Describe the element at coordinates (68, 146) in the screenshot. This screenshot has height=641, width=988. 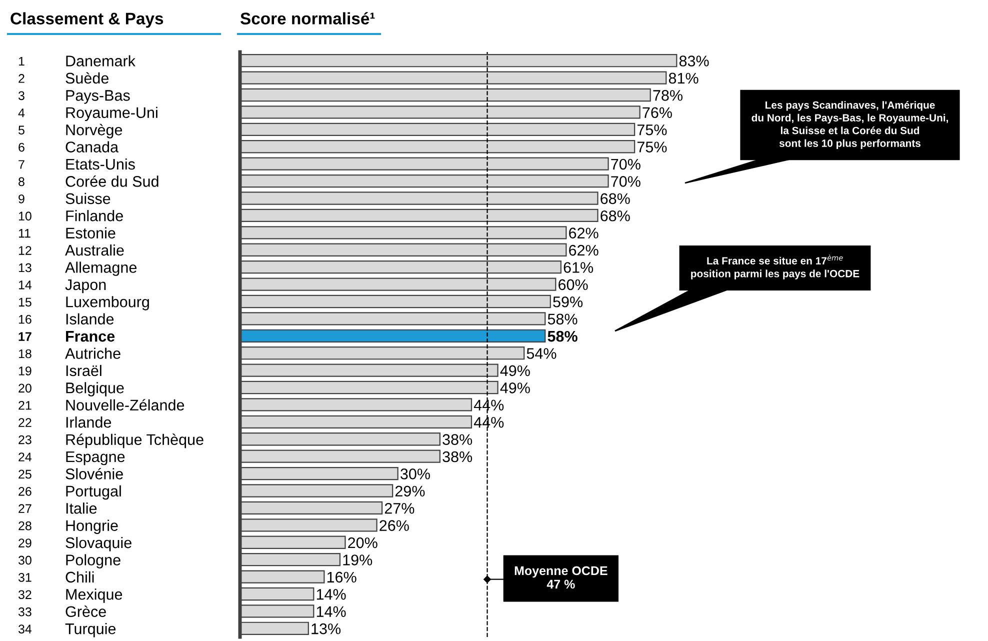
I see `category-label: 6 Canada` at that location.